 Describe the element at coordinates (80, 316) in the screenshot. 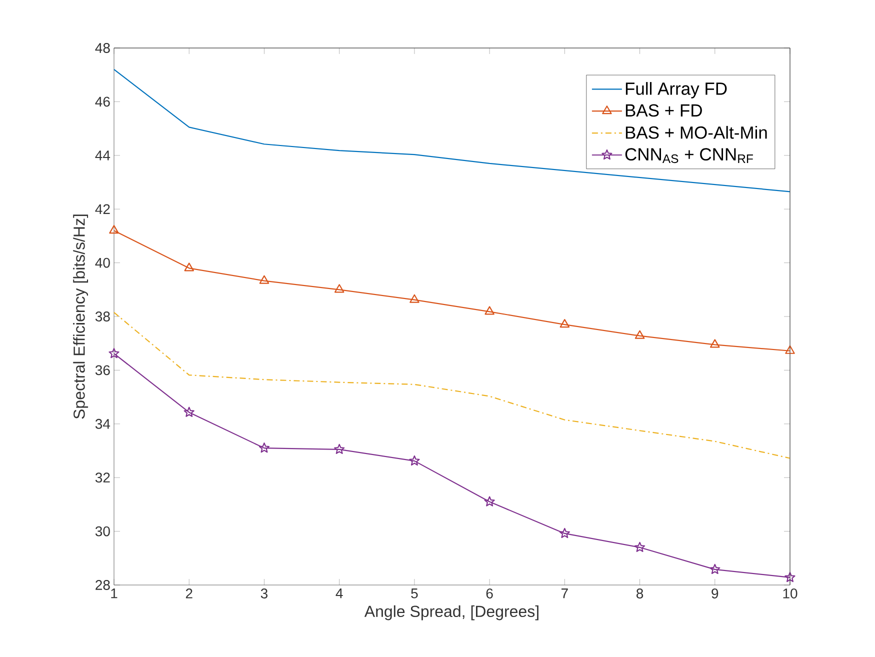

I see `y-axis-title: Spectral Efficiency [bits/s/Hz]` at that location.